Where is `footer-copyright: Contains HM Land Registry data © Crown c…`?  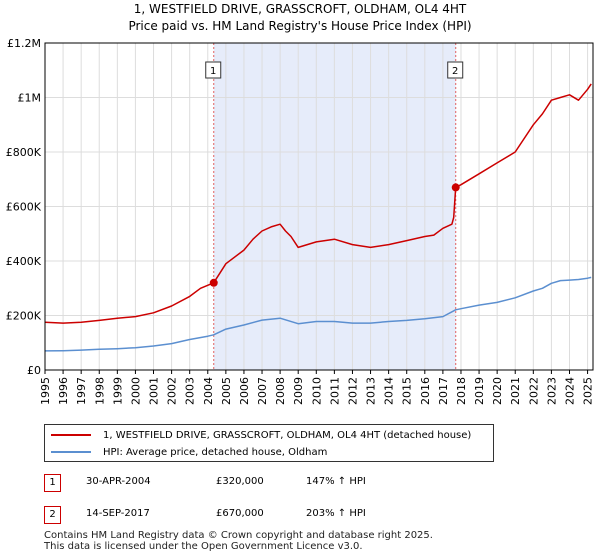 footer-copyright: Contains HM Land Registry data © Crown c… is located at coordinates (238, 535).